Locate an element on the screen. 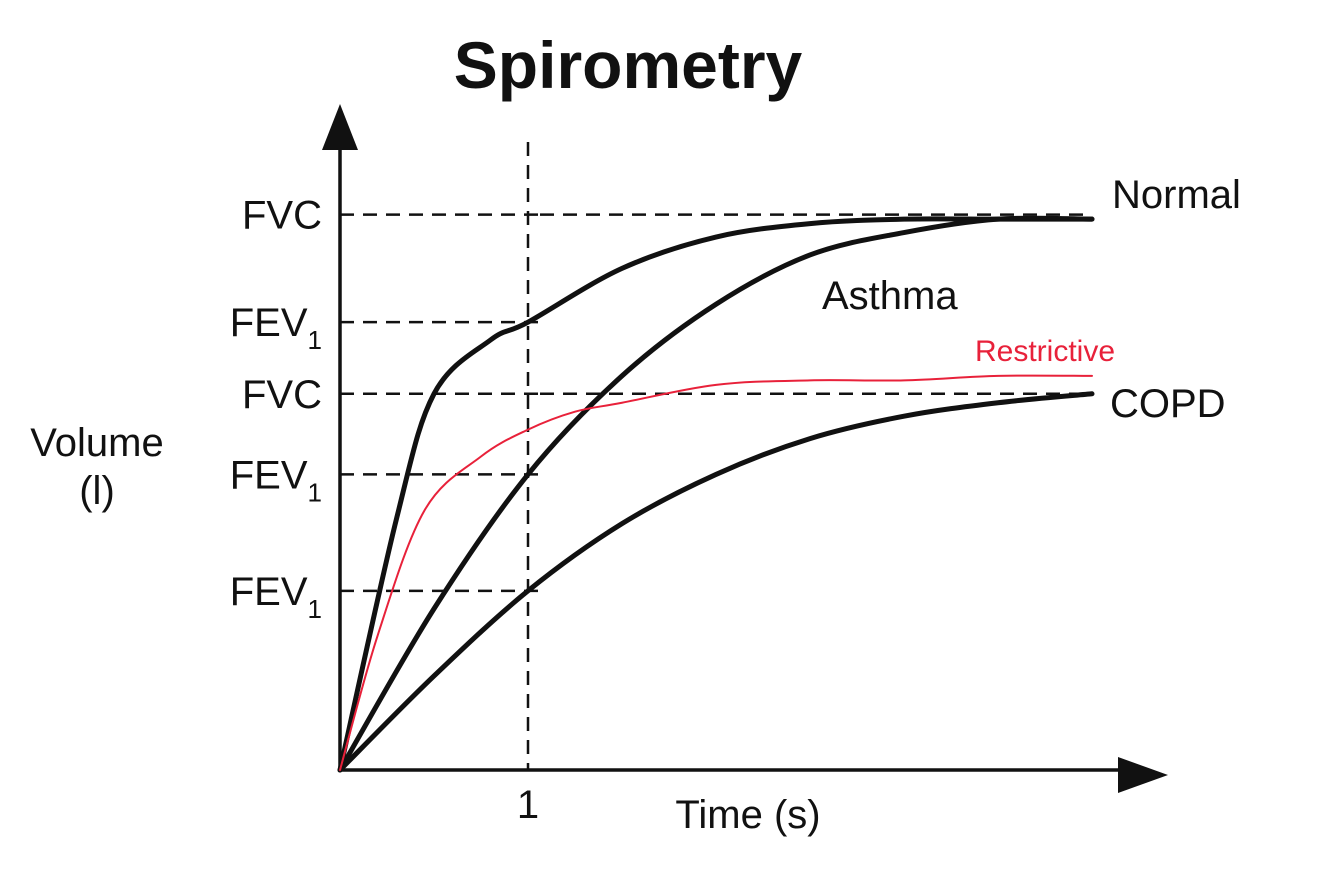 The width and height of the screenshot is (1334, 875). series-label-normal: Normal is located at coordinates (1176, 195).